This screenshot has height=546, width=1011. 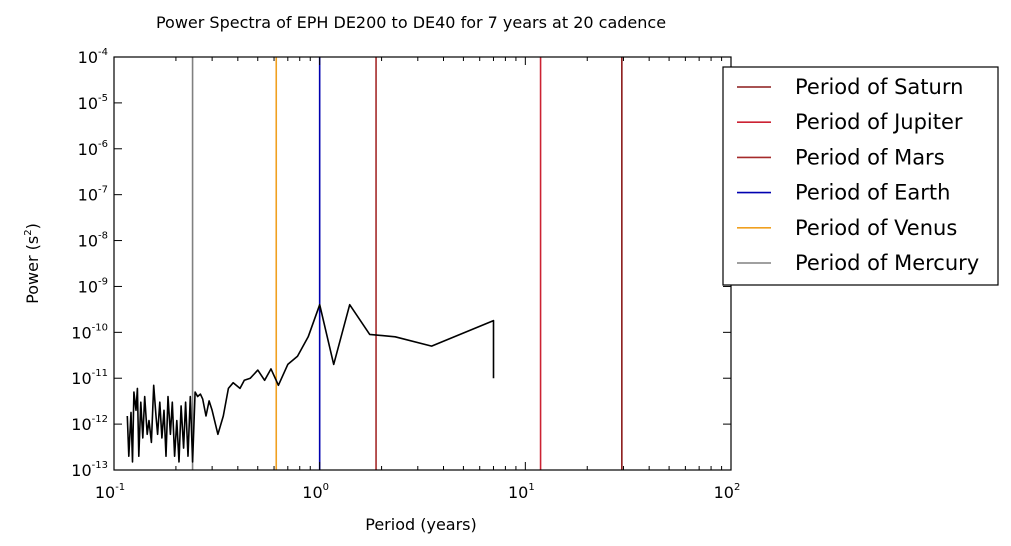 I want to click on x-axis-label: Period (years), so click(x=421, y=524).